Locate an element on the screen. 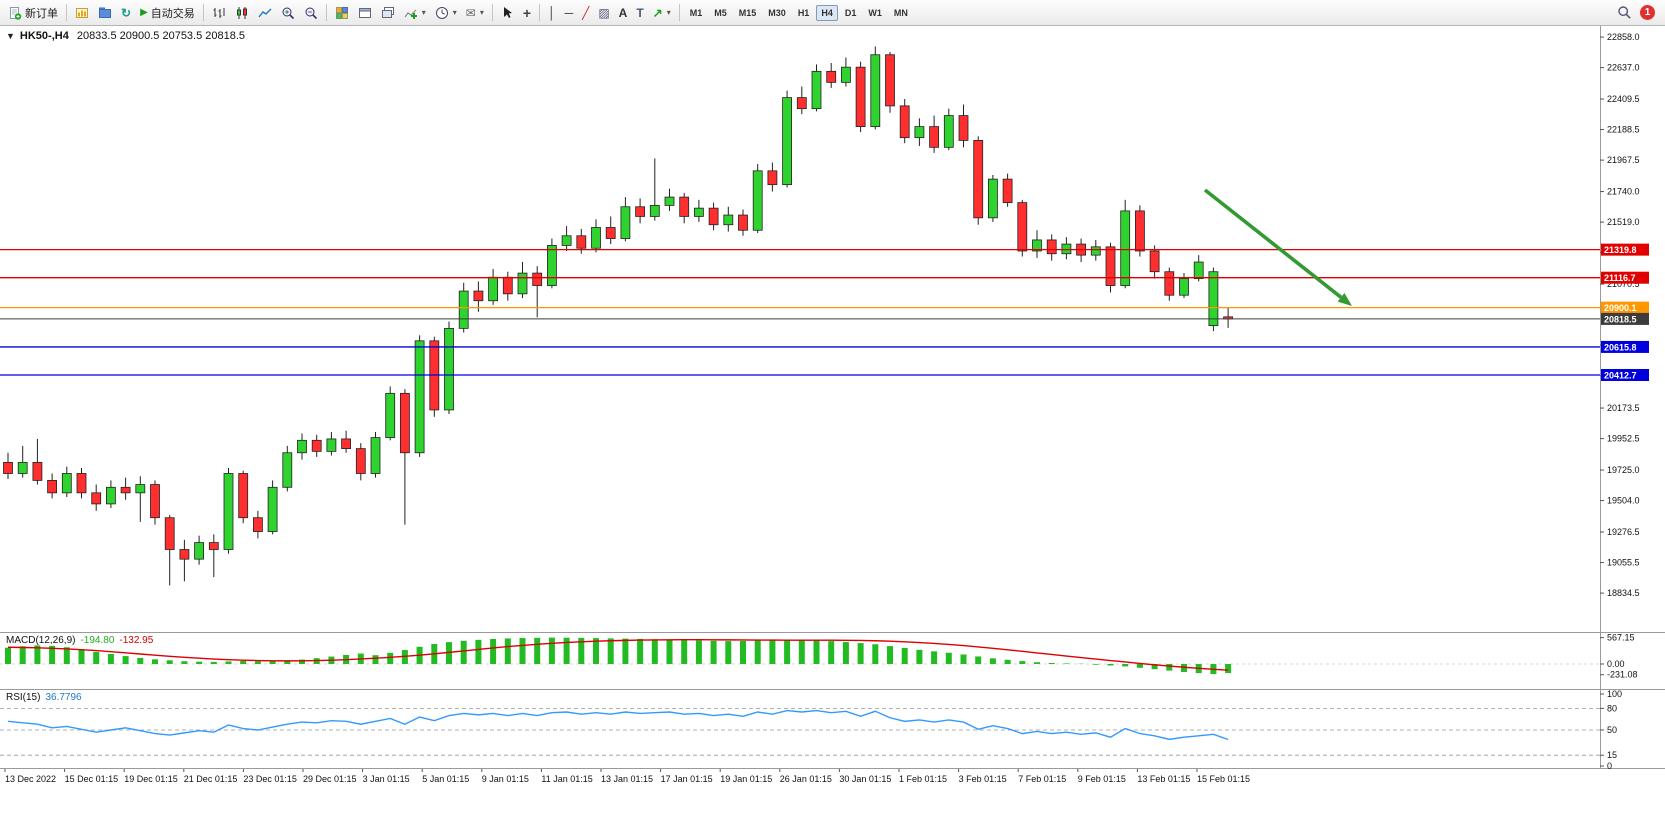  new-order-label: 新订单 is located at coordinates (41, 13).